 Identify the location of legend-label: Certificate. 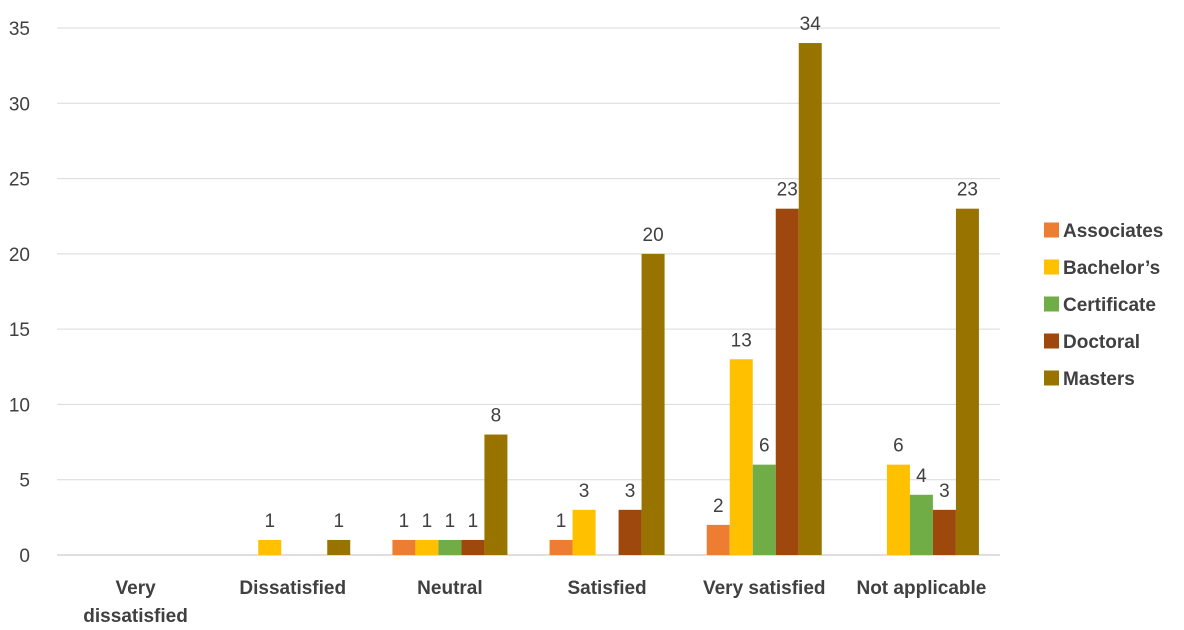
(1109, 305).